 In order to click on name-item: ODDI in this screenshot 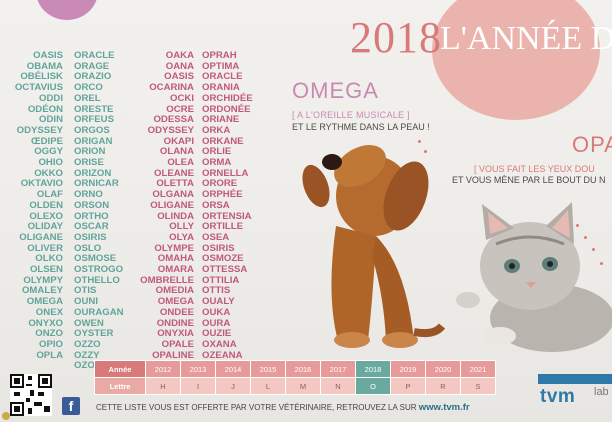, I will do `click(51, 98)`.